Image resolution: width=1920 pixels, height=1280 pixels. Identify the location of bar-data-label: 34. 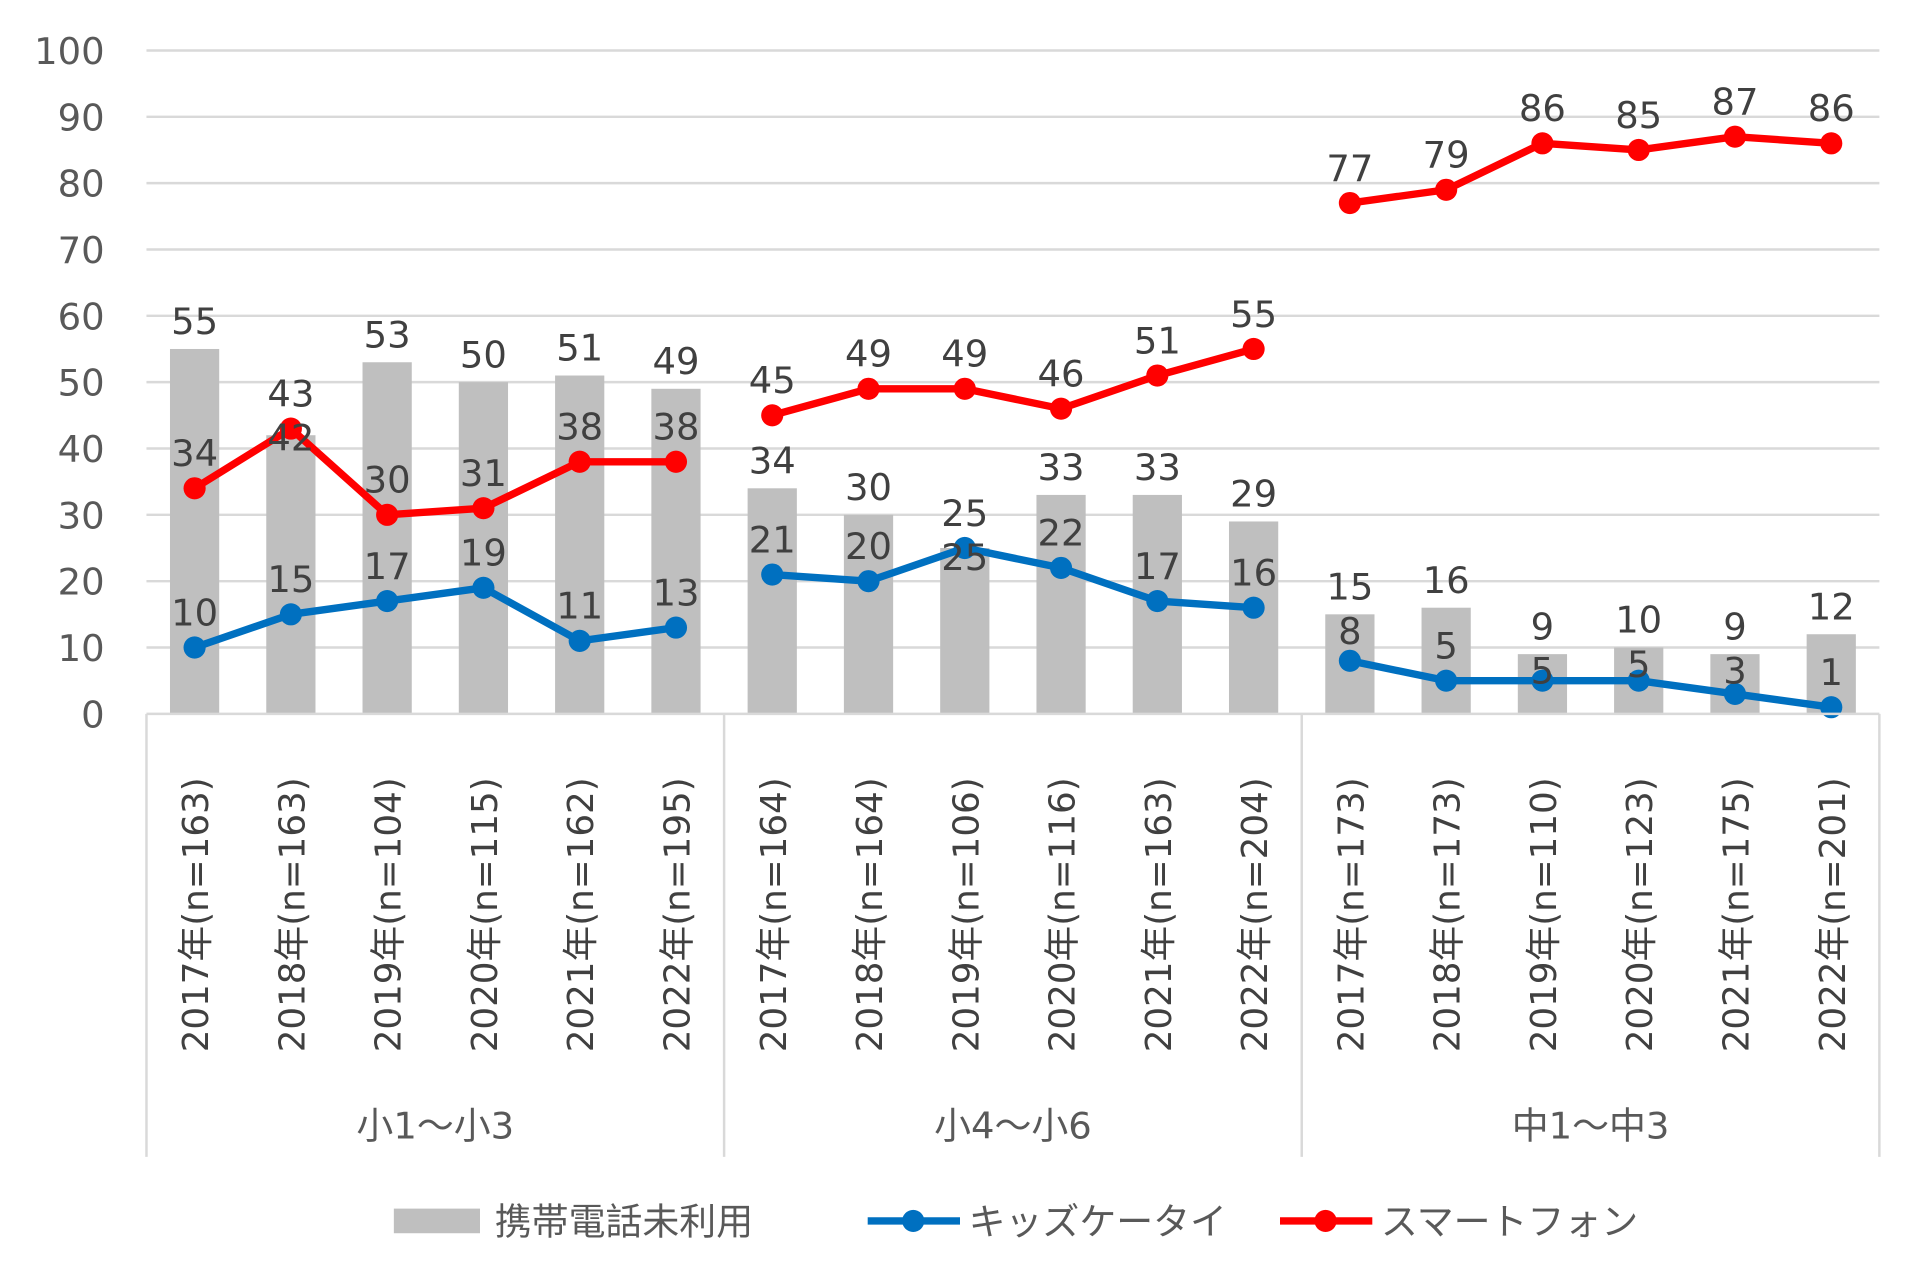
(772, 461).